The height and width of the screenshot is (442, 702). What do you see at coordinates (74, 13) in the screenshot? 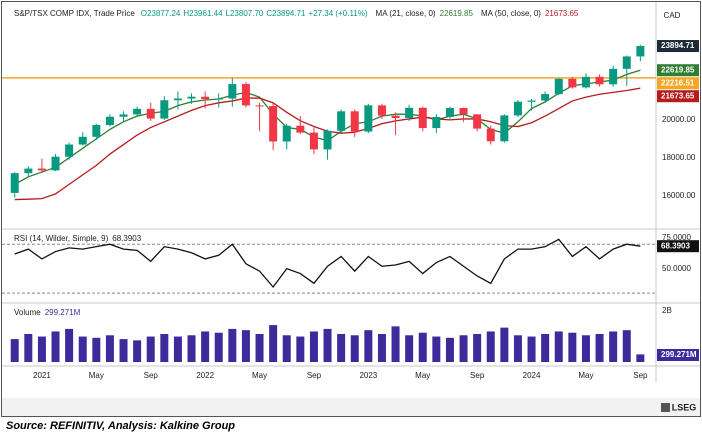
I see `legend-title: S&P/TSX COMP IDX, Trade Price` at bounding box center [74, 13].